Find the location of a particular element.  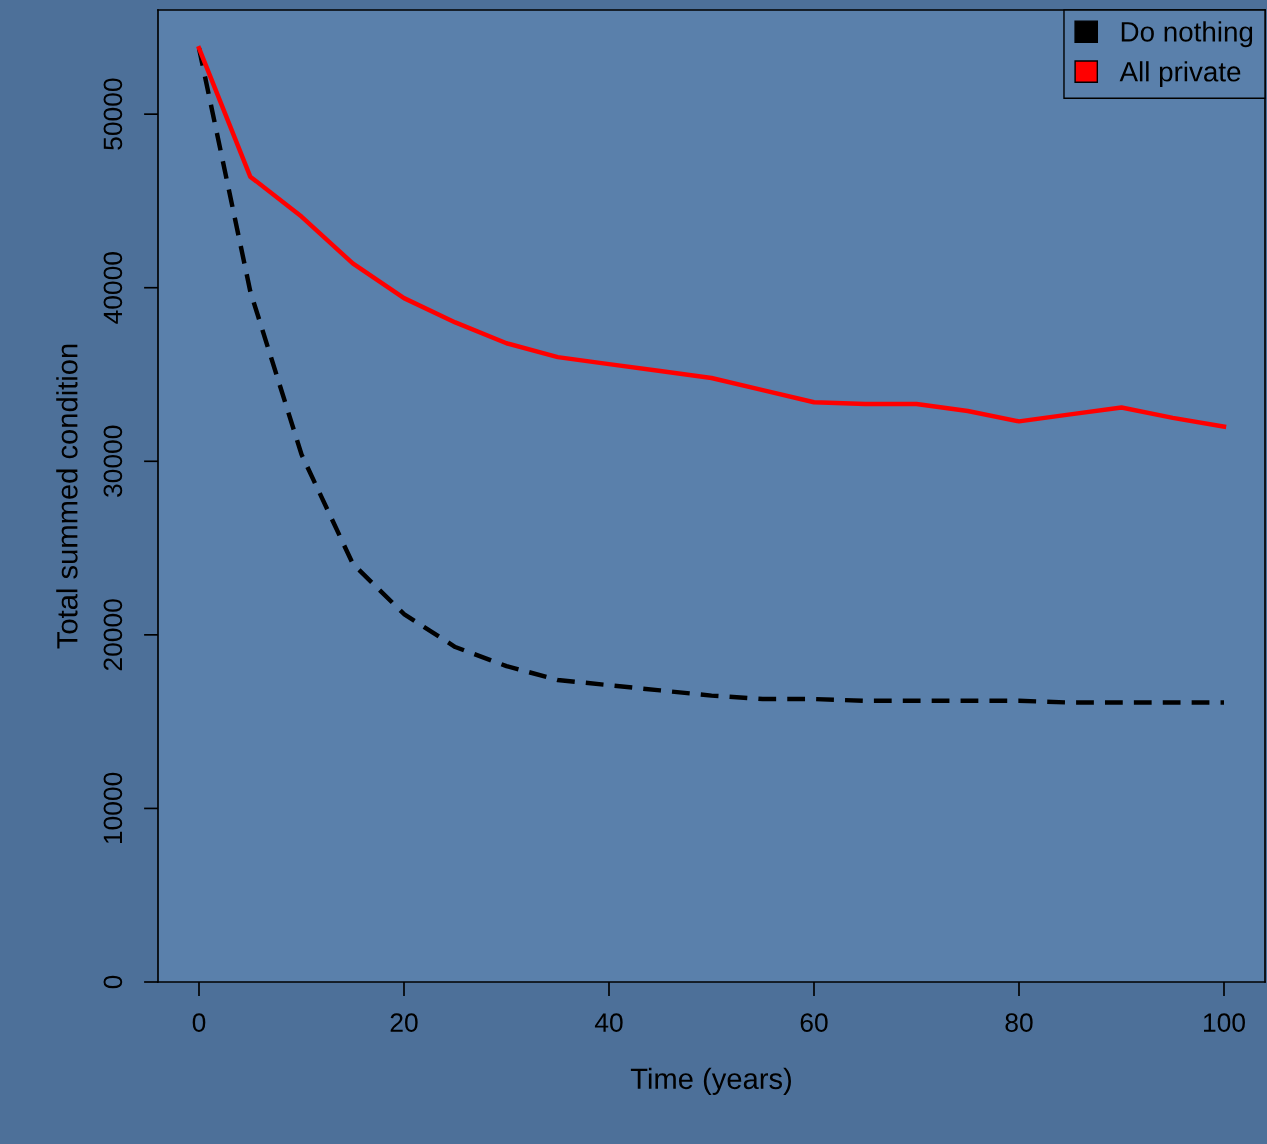

y-tick-label: 40000 is located at coordinates (113, 288).